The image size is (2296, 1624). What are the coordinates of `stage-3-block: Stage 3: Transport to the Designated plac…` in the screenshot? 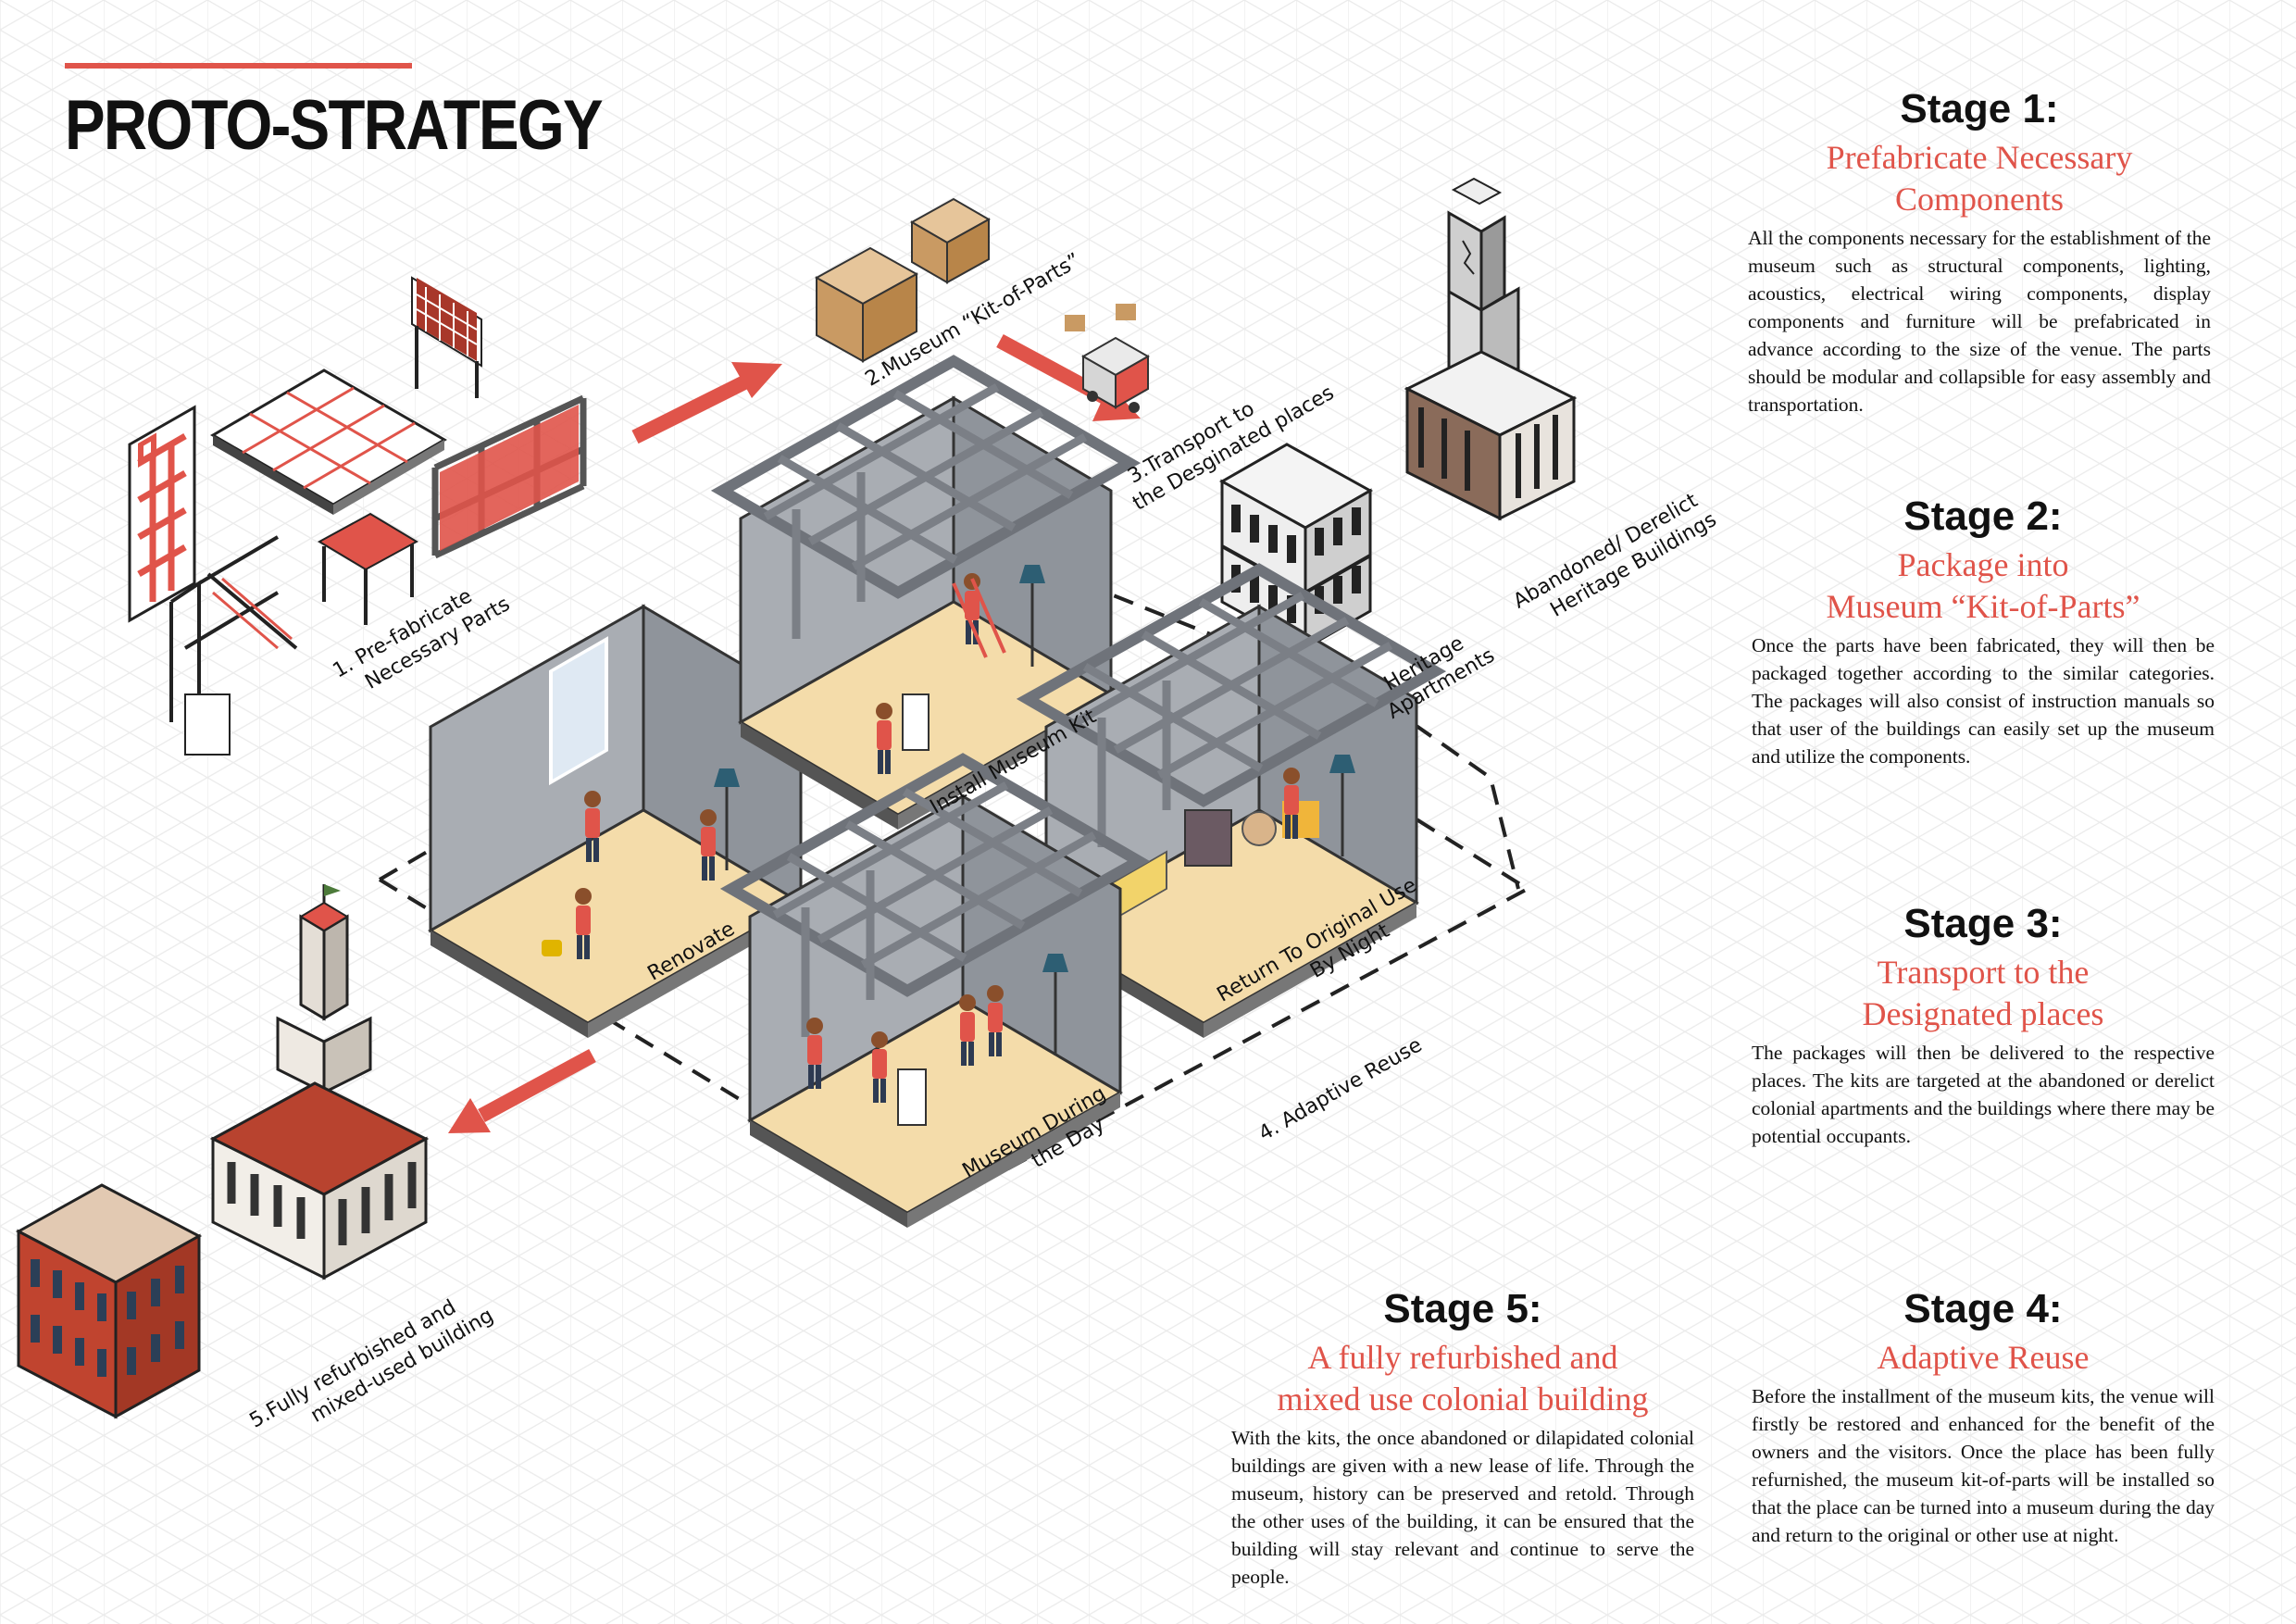 It's located at (1984, 1025).